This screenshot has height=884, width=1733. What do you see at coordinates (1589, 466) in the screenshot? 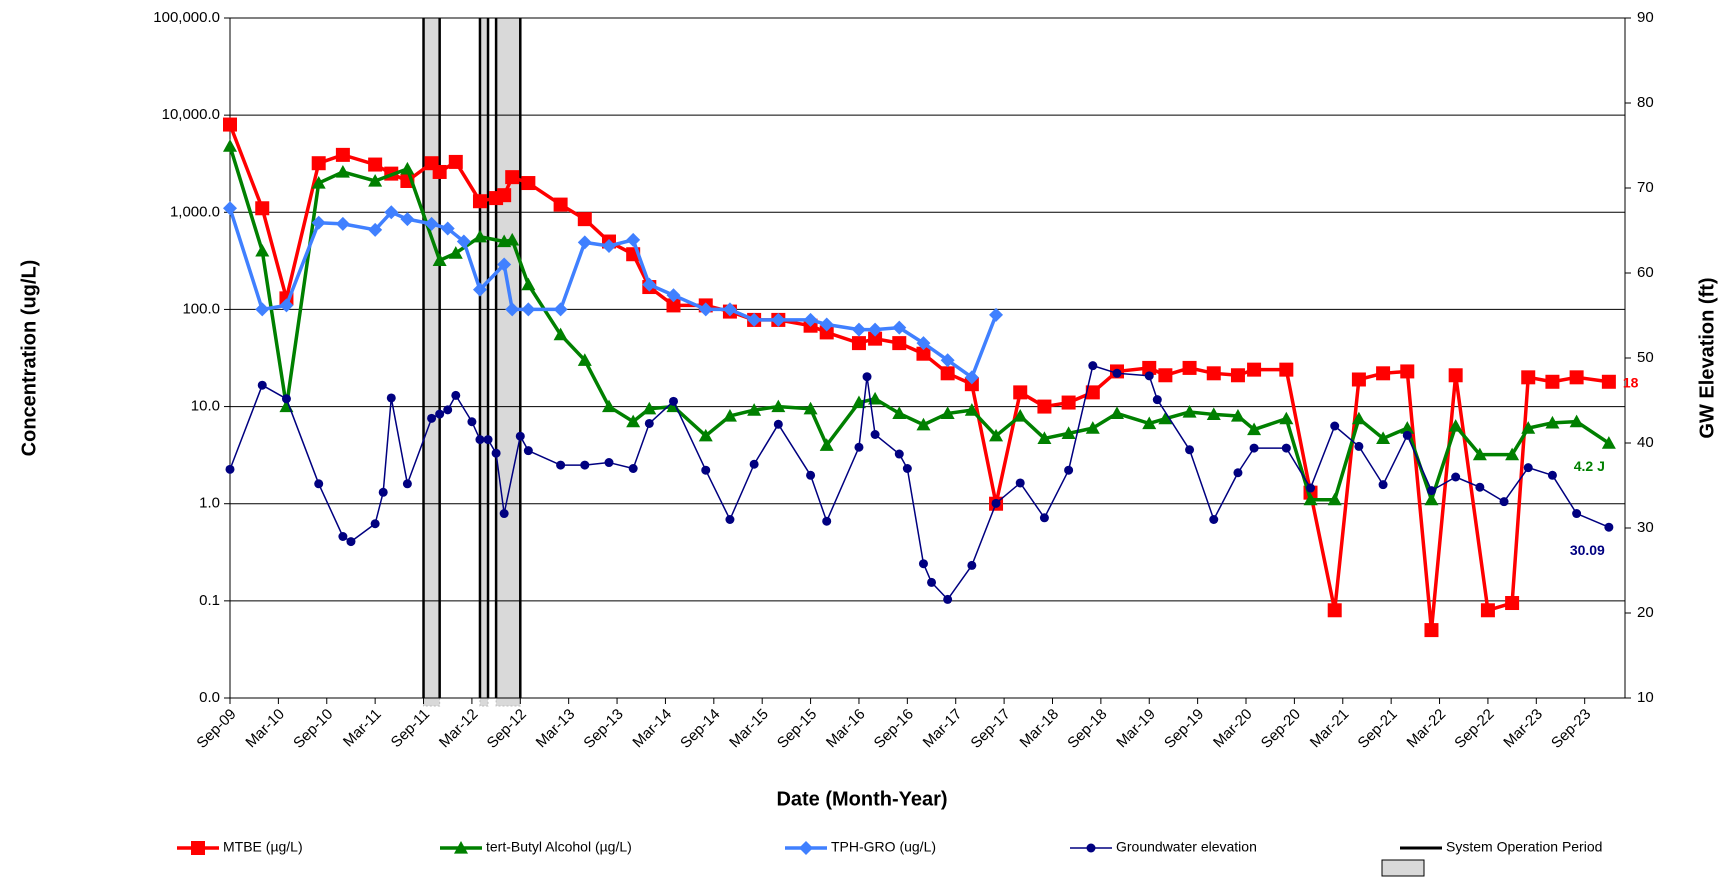
I see `end-label: 4.2 J` at bounding box center [1589, 466].